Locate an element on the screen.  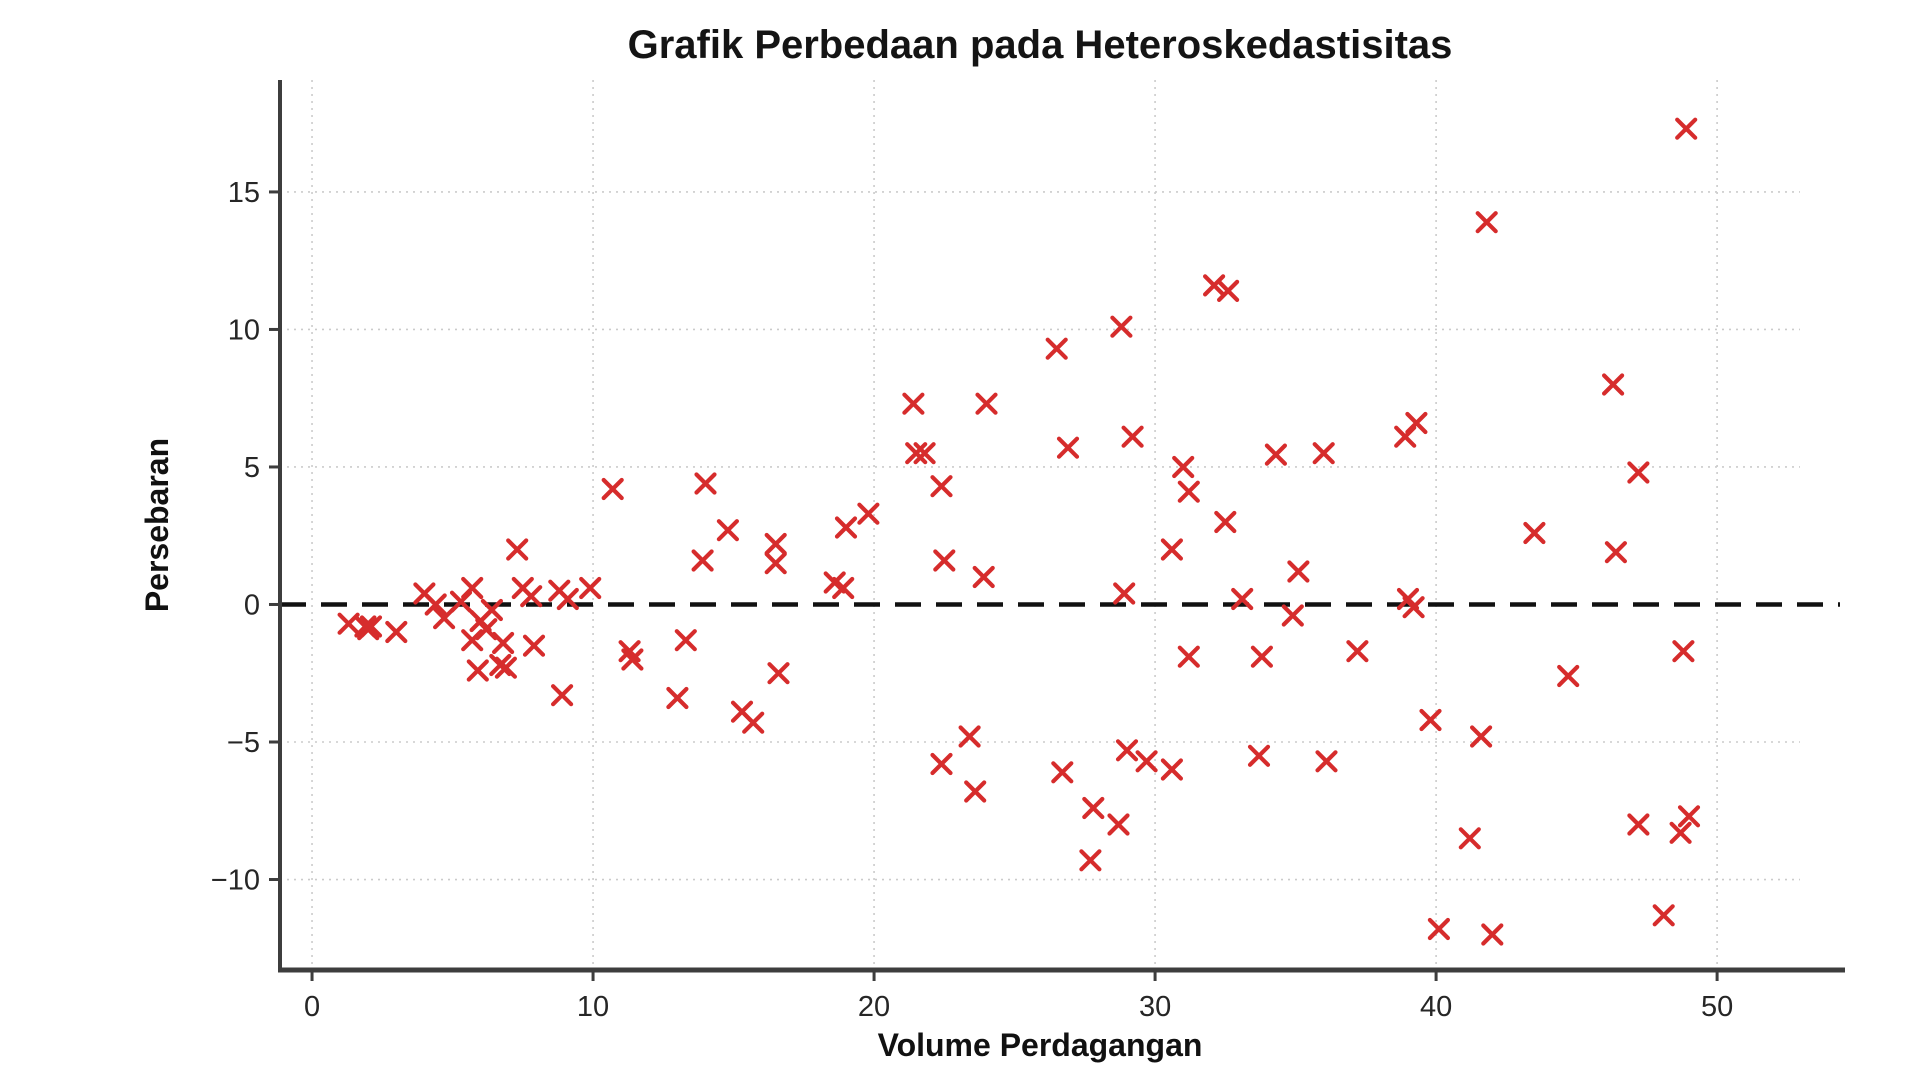
y-tick-label: 10 is located at coordinates (244, 330).